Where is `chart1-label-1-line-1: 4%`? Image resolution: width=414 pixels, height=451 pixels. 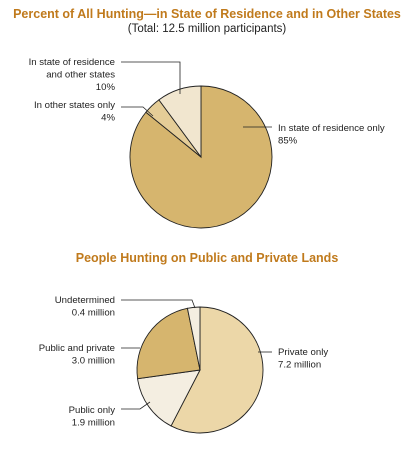 chart1-label-1-line-1: 4% is located at coordinates (108, 118).